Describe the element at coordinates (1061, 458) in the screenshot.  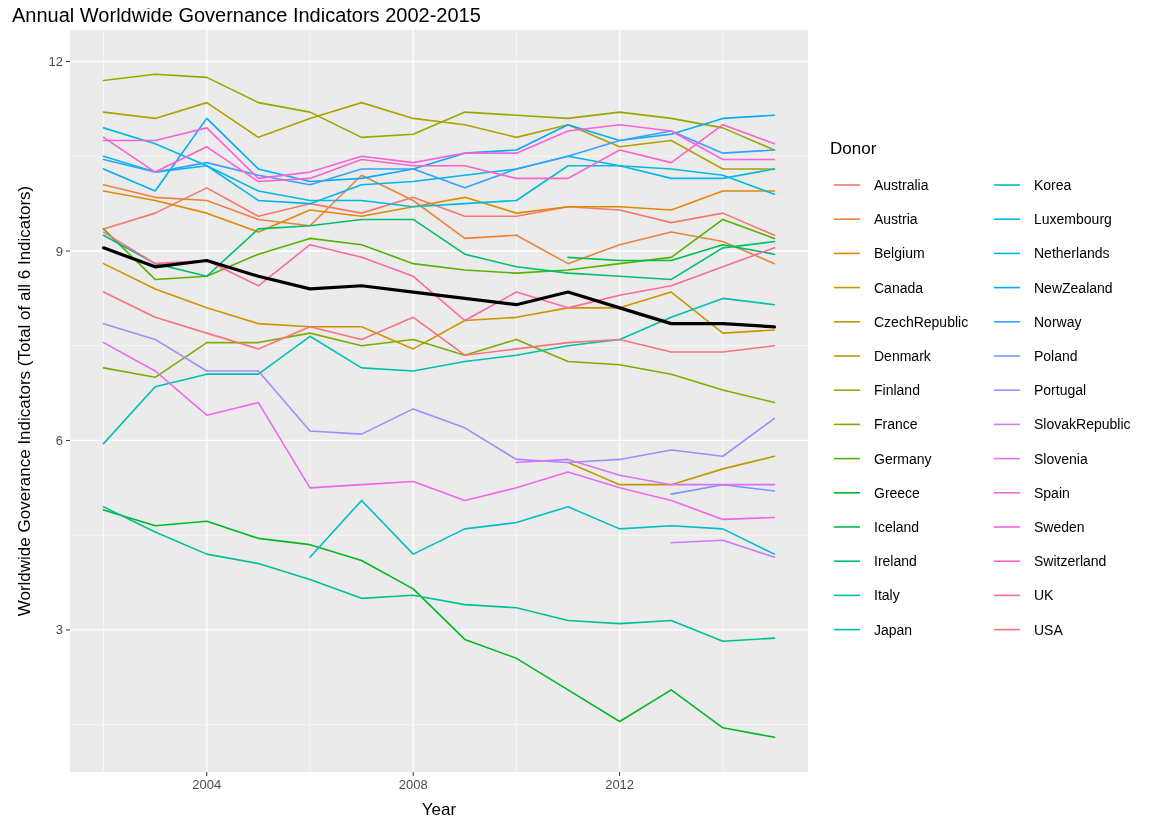
I see `legend-label: Slovenia` at that location.